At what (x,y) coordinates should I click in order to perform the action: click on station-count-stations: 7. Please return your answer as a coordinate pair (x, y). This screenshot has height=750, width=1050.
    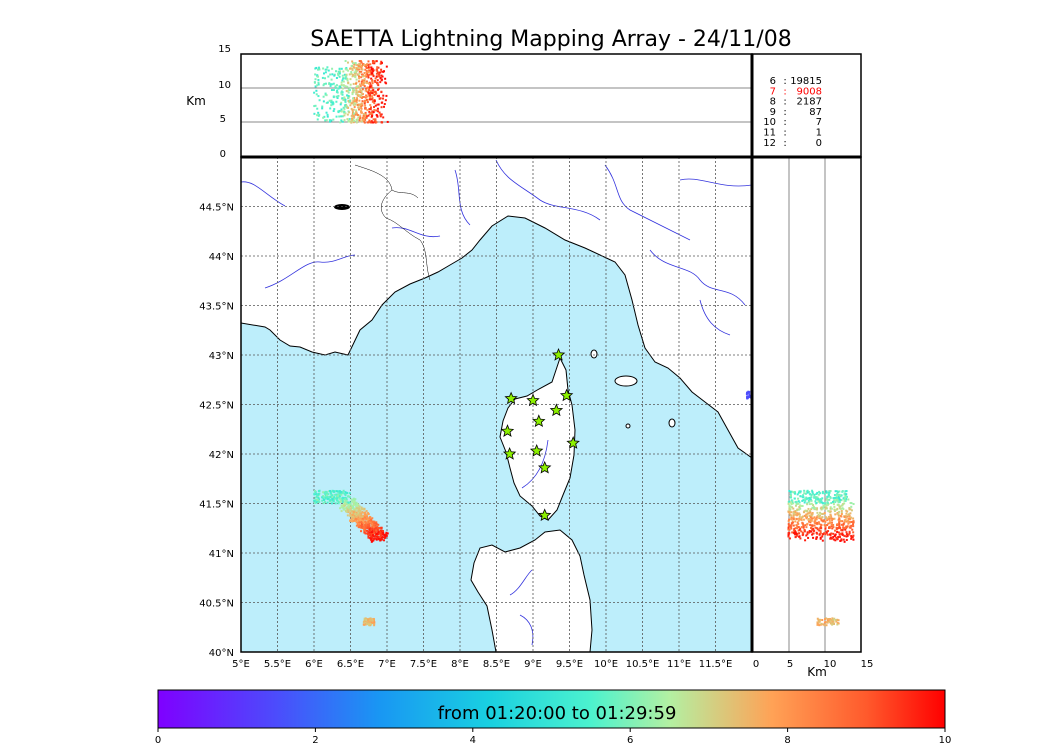
    Looking at the image, I should click on (773, 91).